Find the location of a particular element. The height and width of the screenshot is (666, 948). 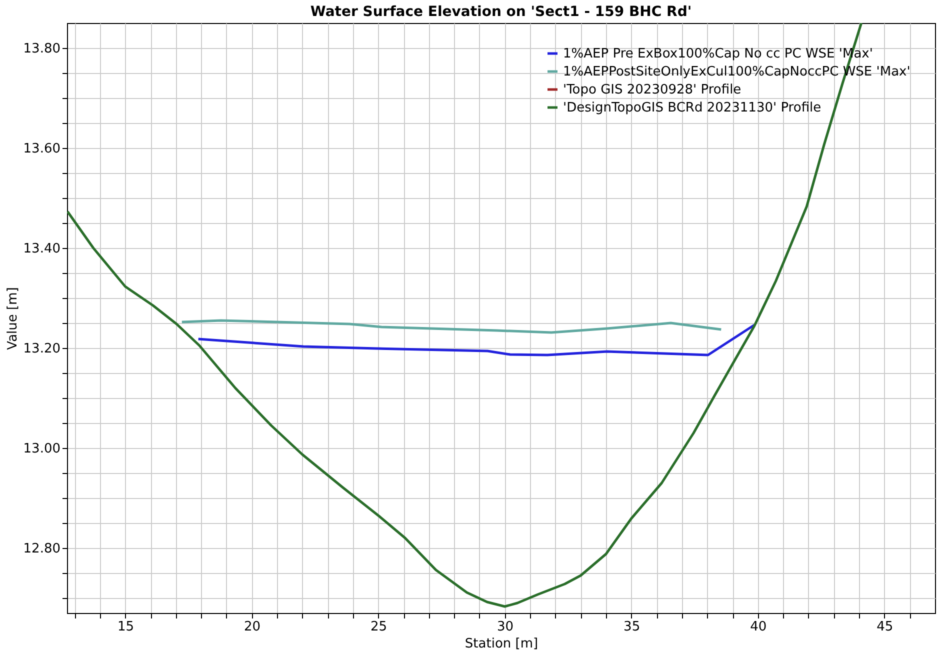

y-tick-label: 13.00 is located at coordinates (41, 449).